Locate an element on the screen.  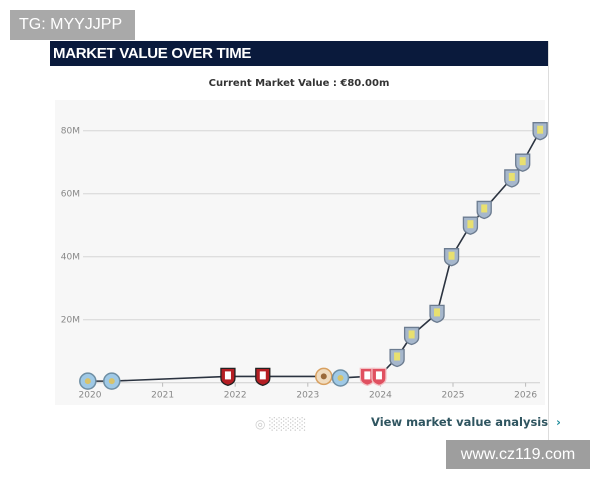
x-tick-label: 2023 is located at coordinates (307, 396).